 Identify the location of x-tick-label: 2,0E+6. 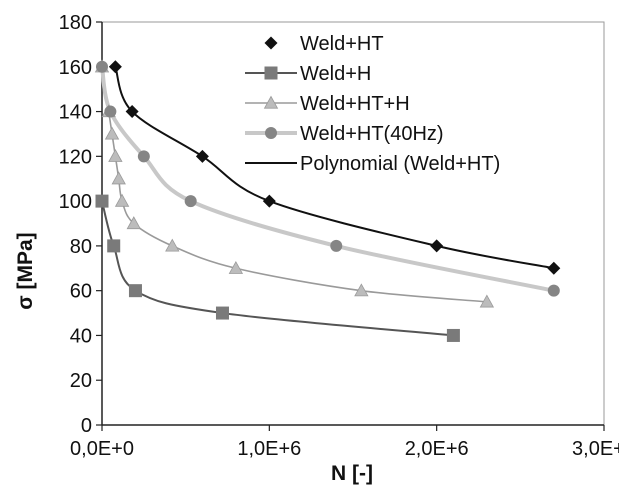
(437, 449).